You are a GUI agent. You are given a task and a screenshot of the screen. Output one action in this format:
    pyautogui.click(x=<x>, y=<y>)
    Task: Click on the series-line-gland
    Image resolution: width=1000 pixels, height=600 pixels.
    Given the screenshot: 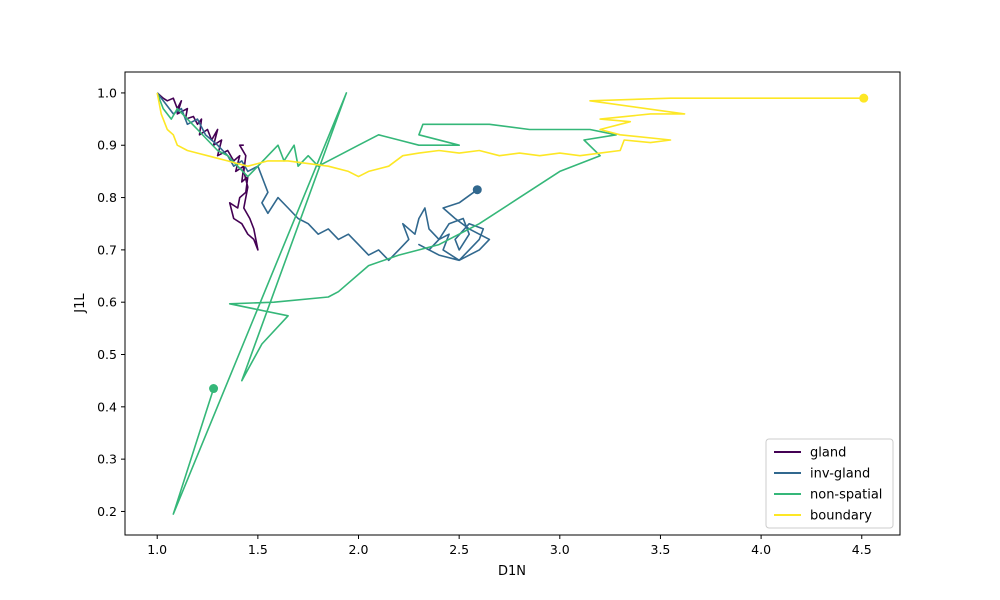 What is the action you would take?
    pyautogui.click(x=207, y=171)
    